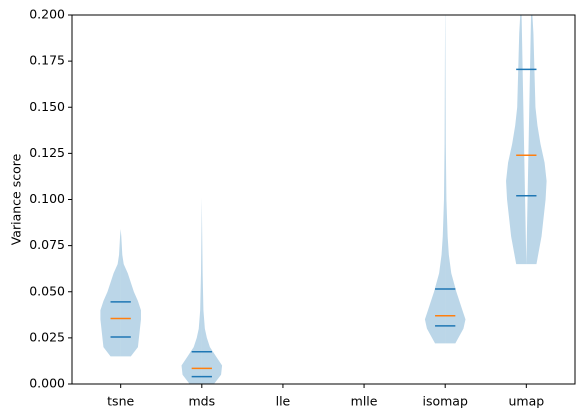 This screenshot has height=418, width=584. Describe the element at coordinates (47, 244) in the screenshot. I see `y-tick-label: 0.075` at that location.